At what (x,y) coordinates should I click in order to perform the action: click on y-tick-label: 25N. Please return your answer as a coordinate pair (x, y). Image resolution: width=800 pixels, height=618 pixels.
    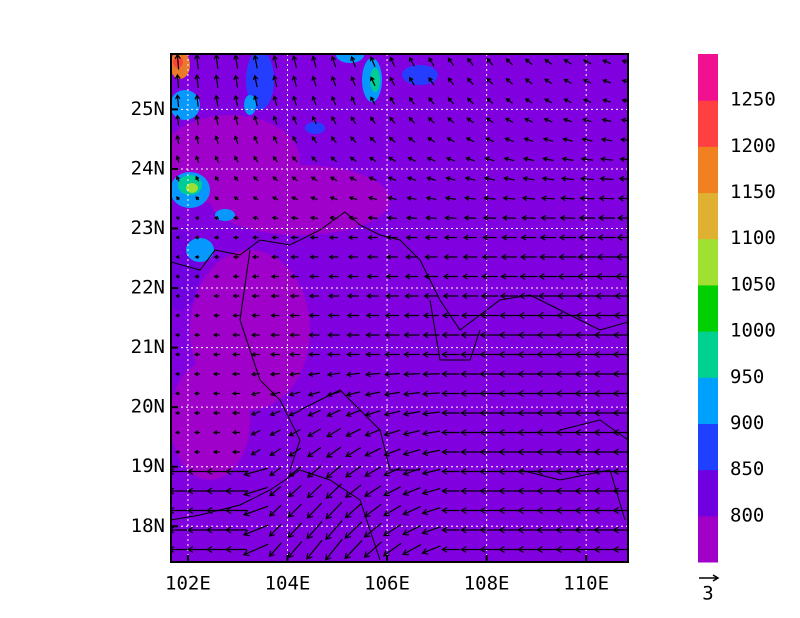
    Looking at the image, I should click on (148, 109).